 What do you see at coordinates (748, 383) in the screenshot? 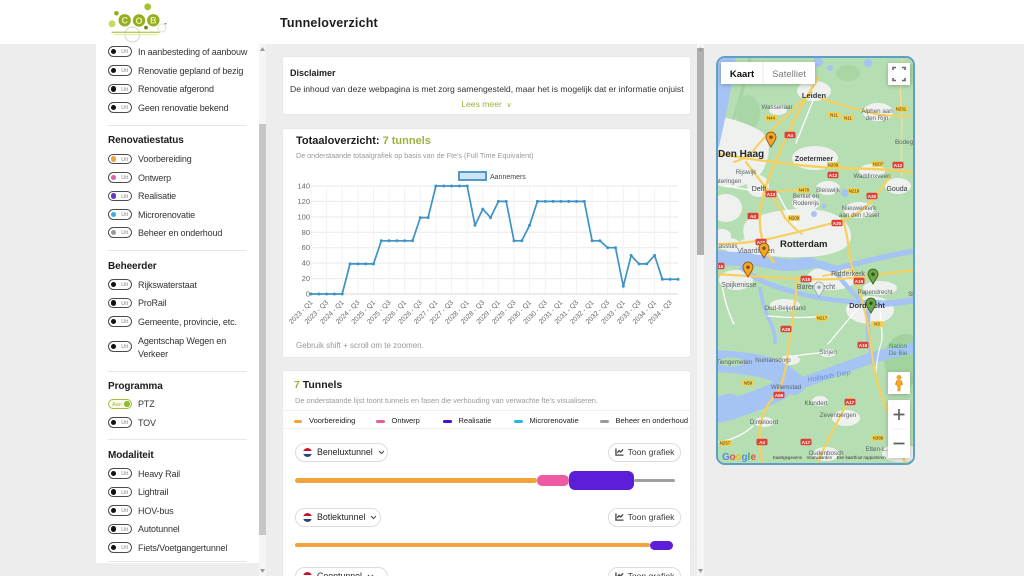
I see `svg-text: N59` at bounding box center [748, 383].